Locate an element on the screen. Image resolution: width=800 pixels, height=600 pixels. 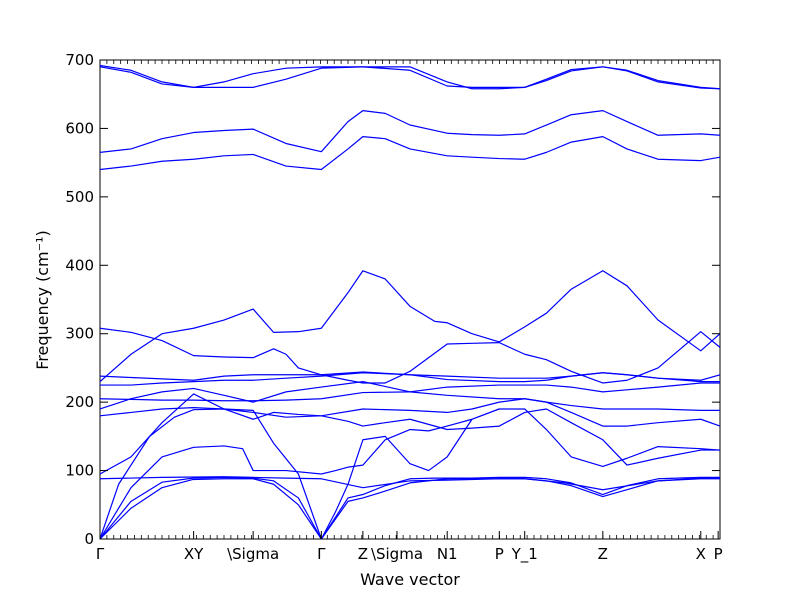
y-tick-label: 200 is located at coordinates (79, 402).